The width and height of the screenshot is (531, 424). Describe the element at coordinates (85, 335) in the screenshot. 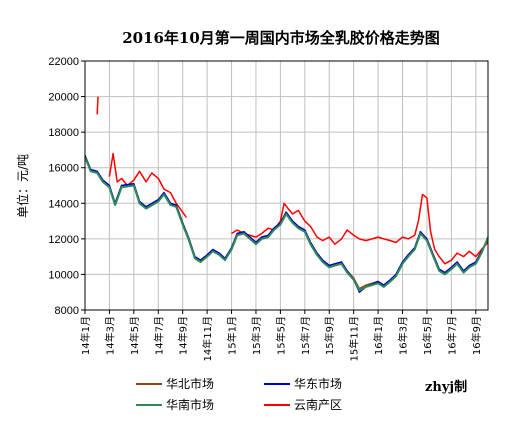

I see `x-tick-label: 14年1月` at that location.